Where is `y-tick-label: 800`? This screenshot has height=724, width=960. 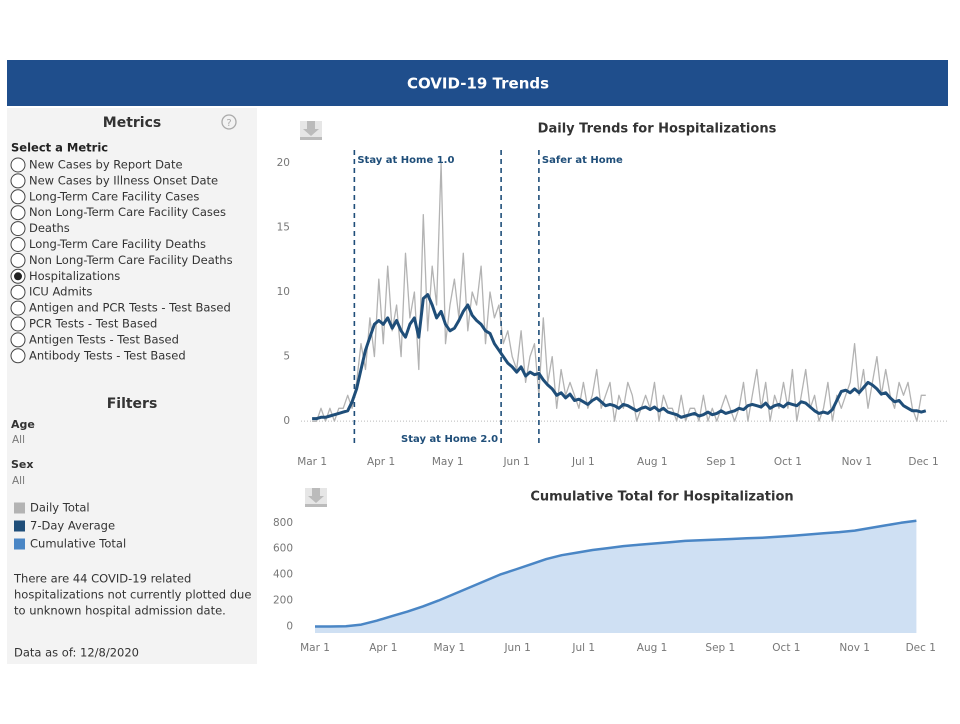
y-tick-label: 800 is located at coordinates (283, 523).